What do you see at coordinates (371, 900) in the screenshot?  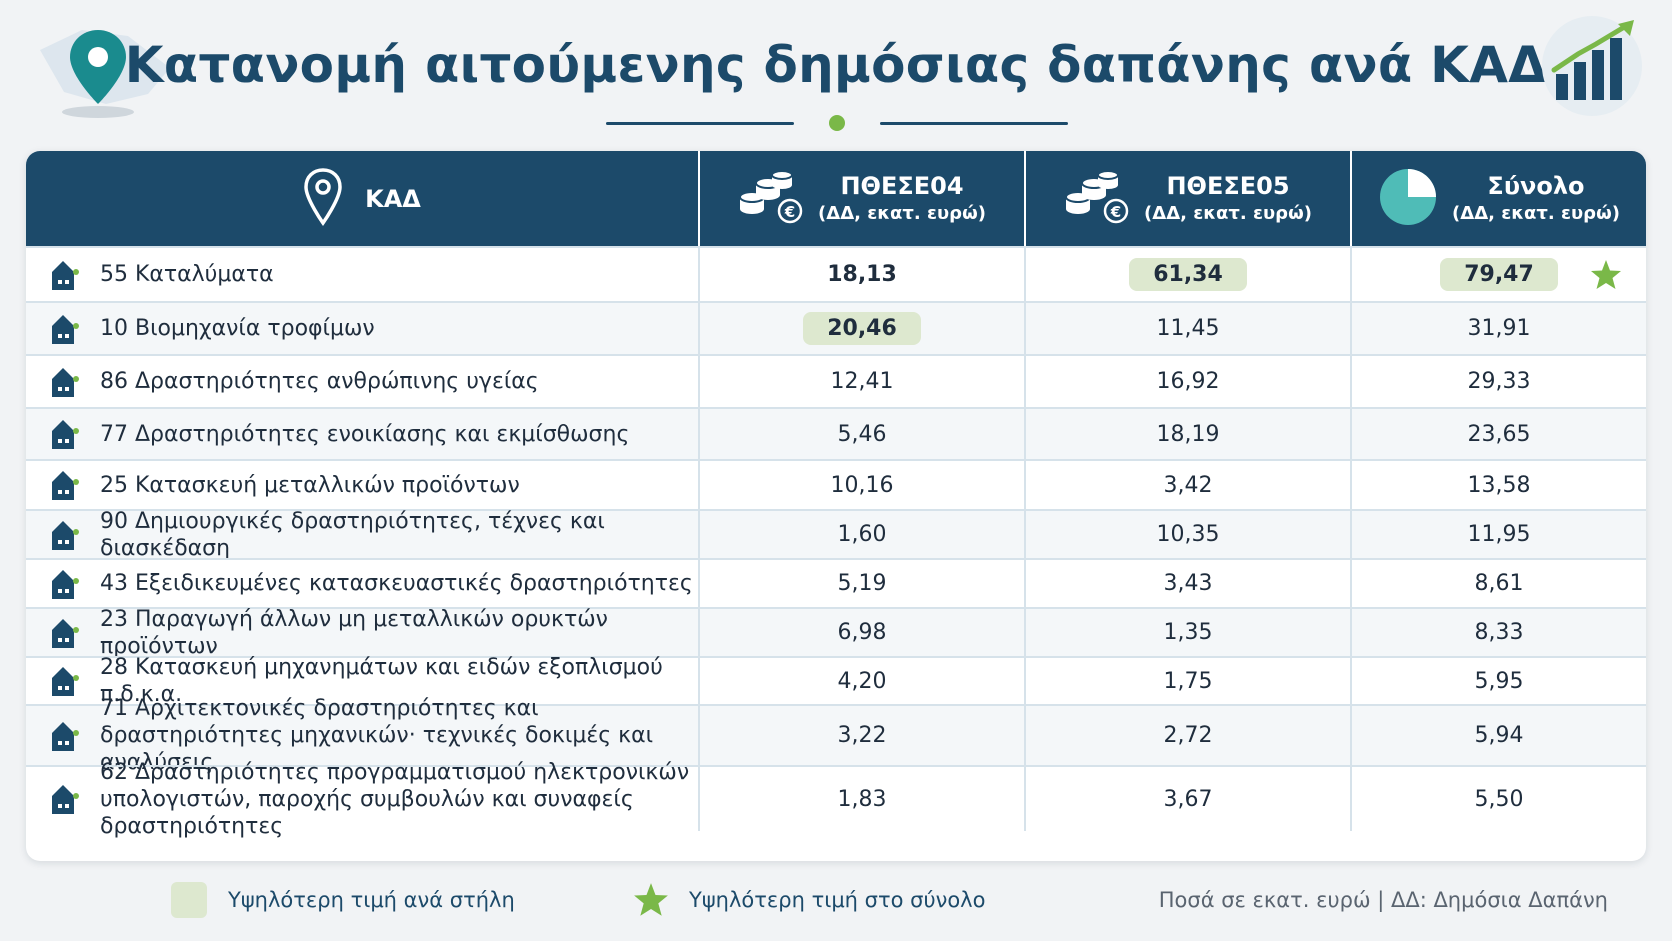 I see `legend-column-max: Υψηλότερη τιμή ανά στήλη` at bounding box center [371, 900].